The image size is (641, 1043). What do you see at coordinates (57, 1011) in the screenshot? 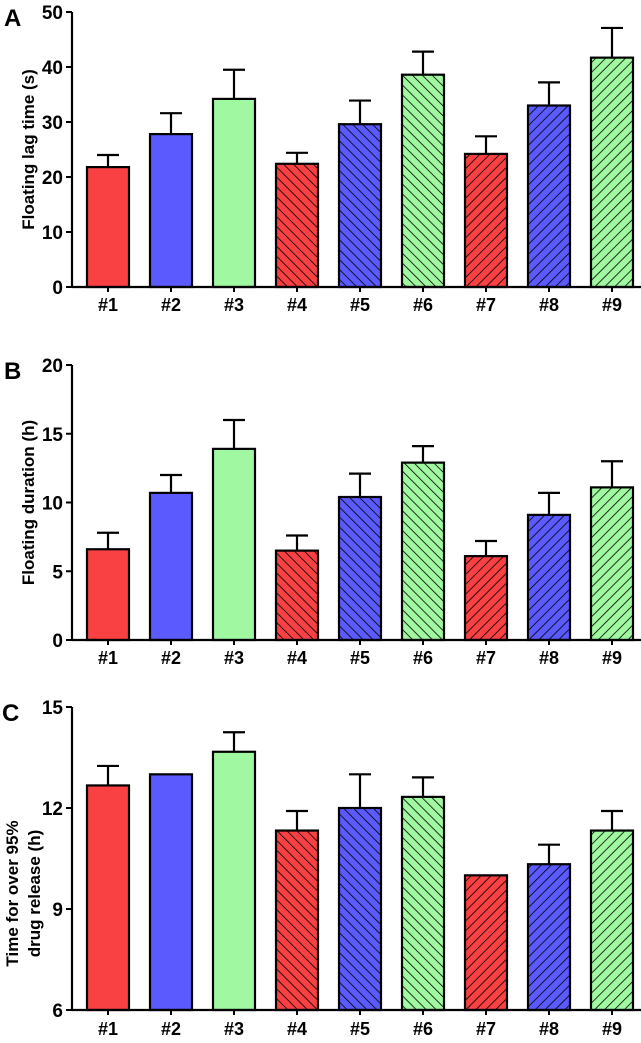
I see `y-tick-label: 6` at bounding box center [57, 1011].